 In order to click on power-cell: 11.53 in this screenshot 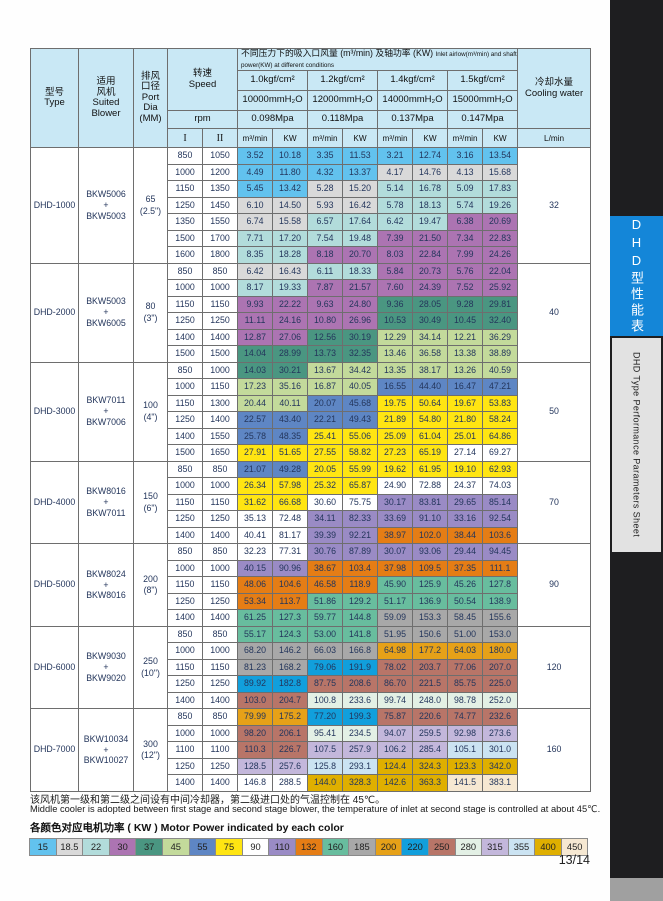, I will do `click(360, 156)`.